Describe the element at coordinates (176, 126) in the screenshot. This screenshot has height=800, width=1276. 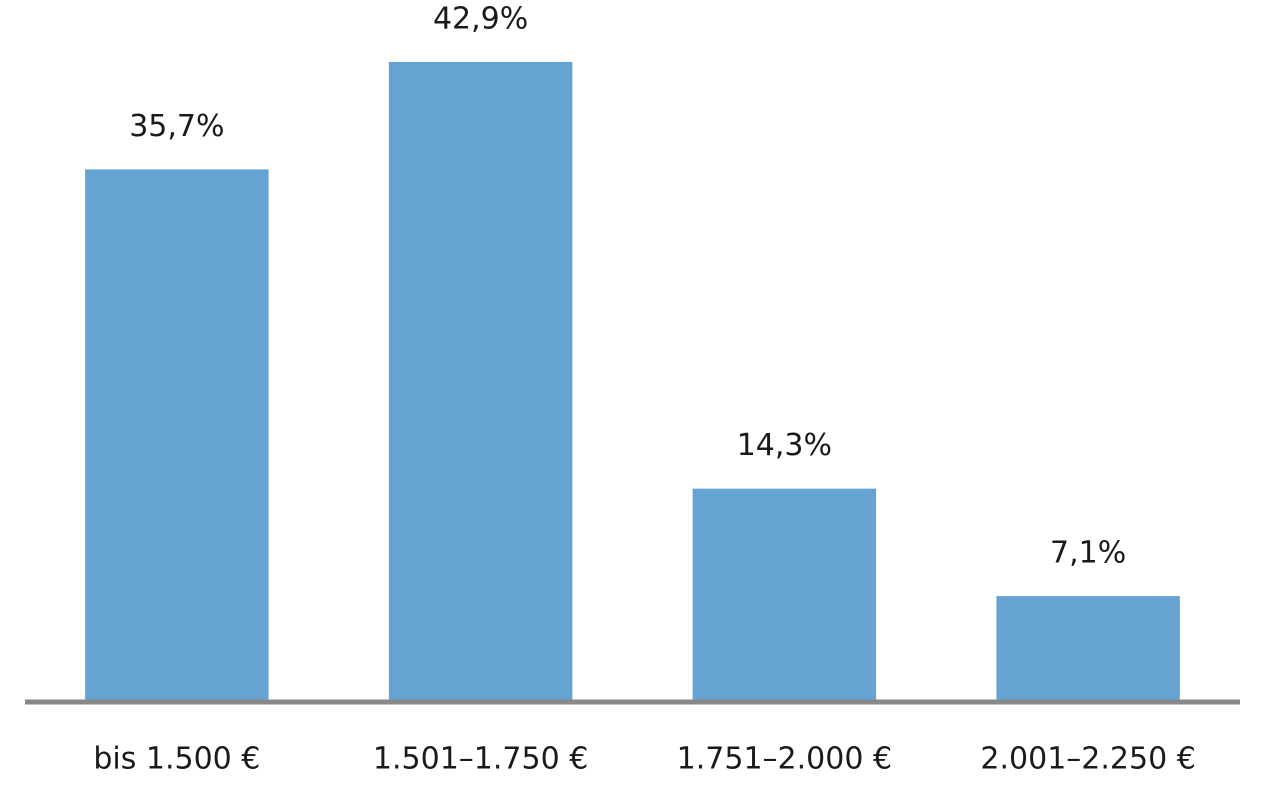
I see `value-label: 35,7%` at that location.